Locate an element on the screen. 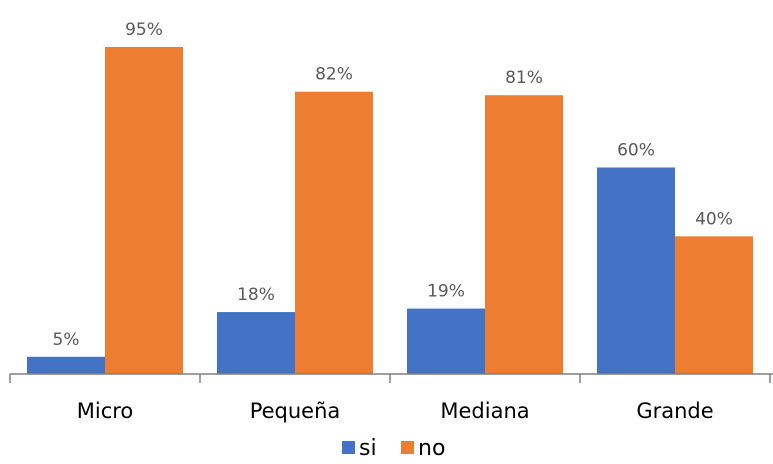  data-label-no-grande: 40% is located at coordinates (714, 219).